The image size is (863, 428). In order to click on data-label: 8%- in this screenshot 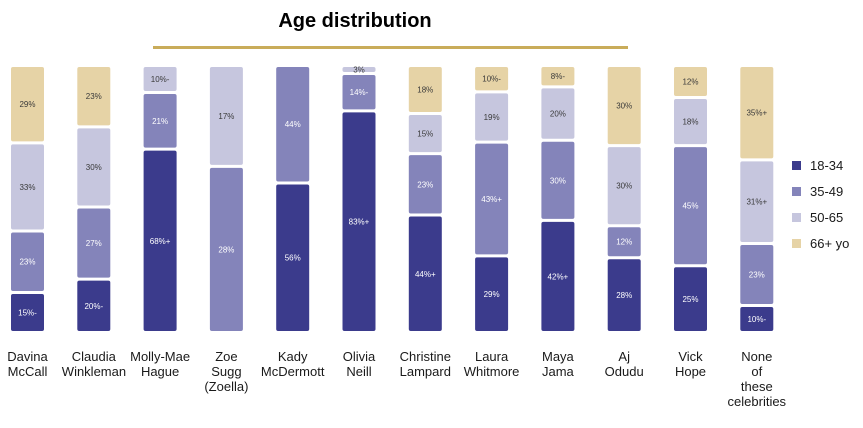, I will do `click(558, 76)`.